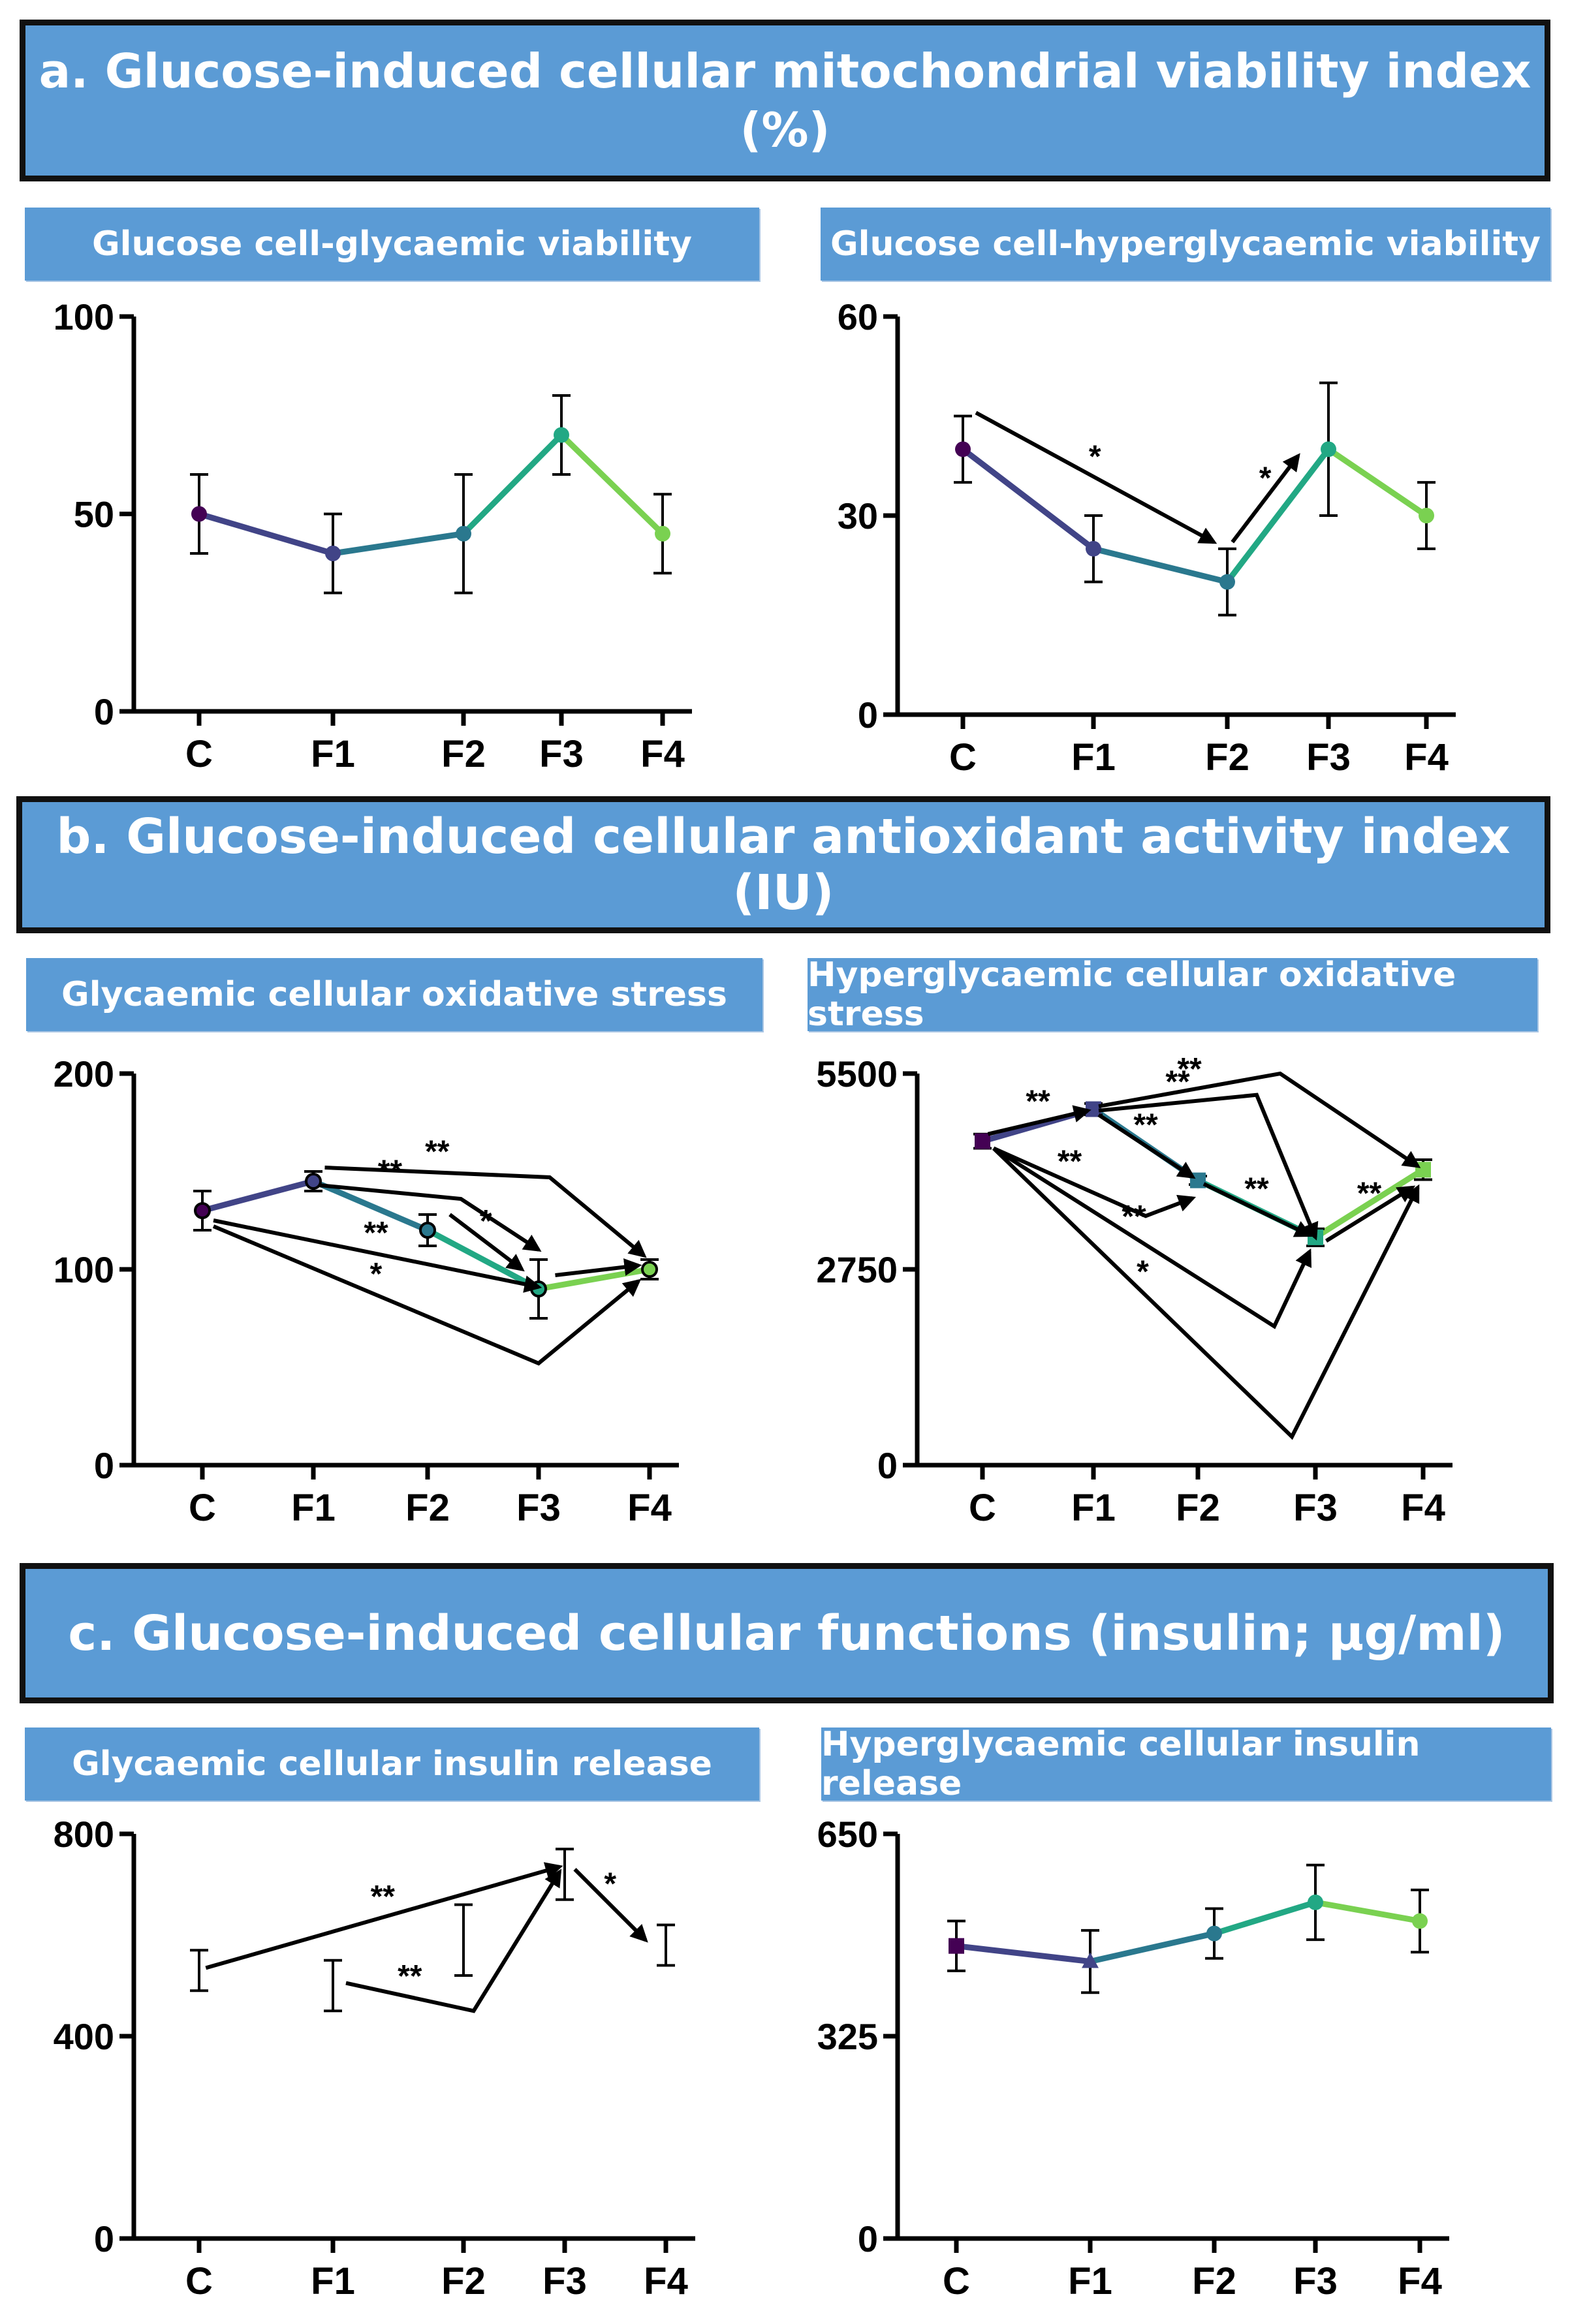  Describe the element at coordinates (785, 129) in the screenshot. I see `section-a-title-line2: (%)` at that location.